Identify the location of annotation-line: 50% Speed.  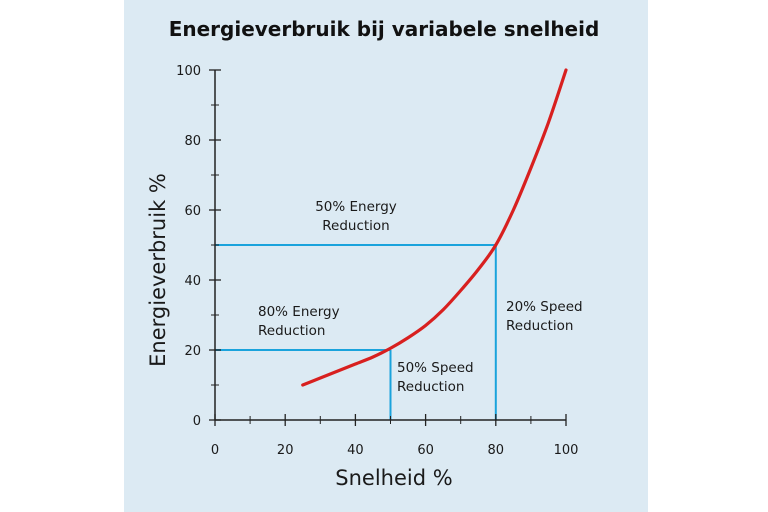
(435, 368).